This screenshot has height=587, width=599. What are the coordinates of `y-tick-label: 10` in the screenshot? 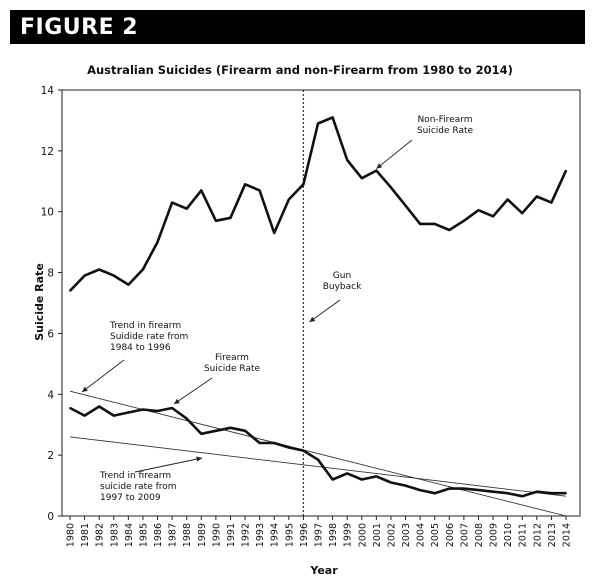 It's located at (47, 213).